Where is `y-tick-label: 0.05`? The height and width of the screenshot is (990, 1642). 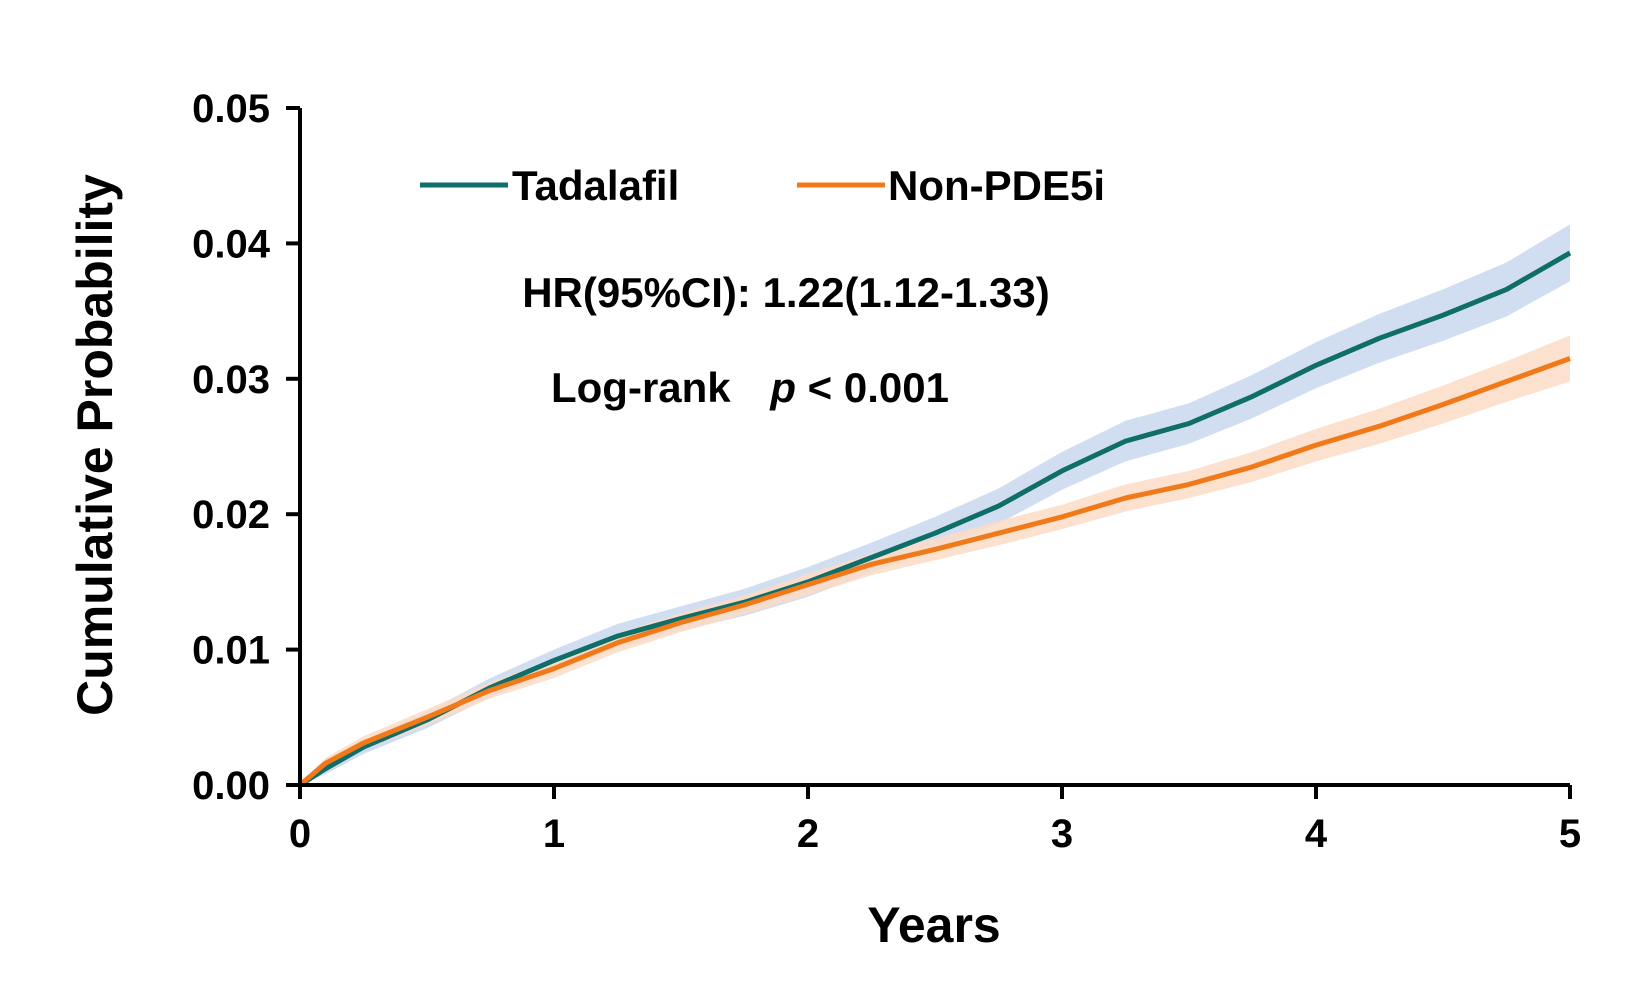 y-tick-label: 0.05 is located at coordinates (231, 109).